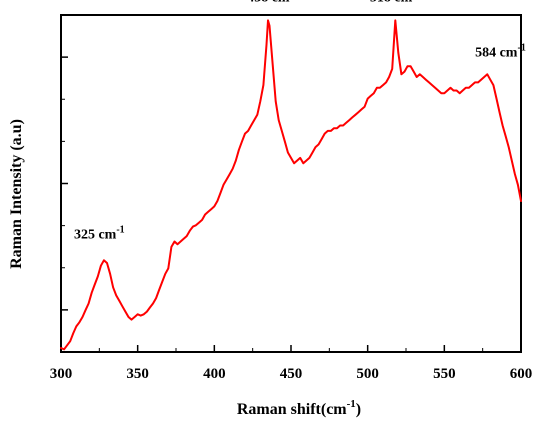  What do you see at coordinates (64, 183) in the screenshot?
I see `y-axis` at bounding box center [64, 183].